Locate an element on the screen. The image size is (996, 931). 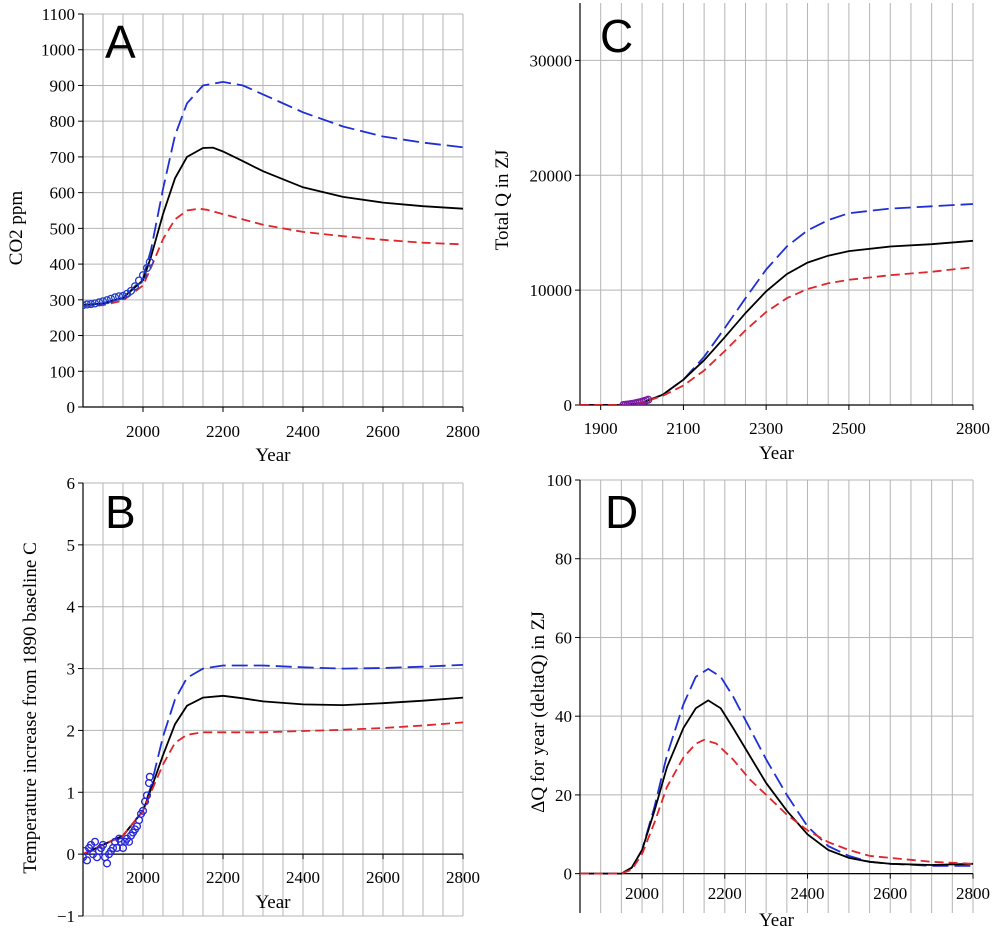
y-tick-label: 900 is located at coordinates (63, 85).